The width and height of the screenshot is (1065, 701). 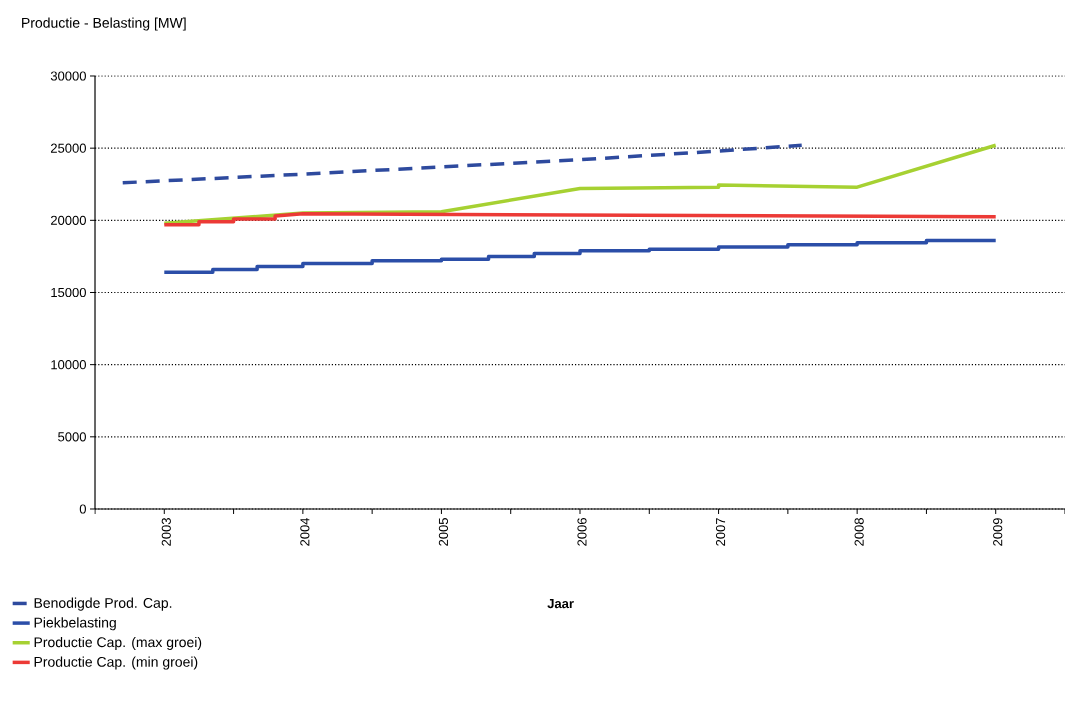 I want to click on y-axis-title: Productie - Belasting [MW], so click(x=104, y=24).